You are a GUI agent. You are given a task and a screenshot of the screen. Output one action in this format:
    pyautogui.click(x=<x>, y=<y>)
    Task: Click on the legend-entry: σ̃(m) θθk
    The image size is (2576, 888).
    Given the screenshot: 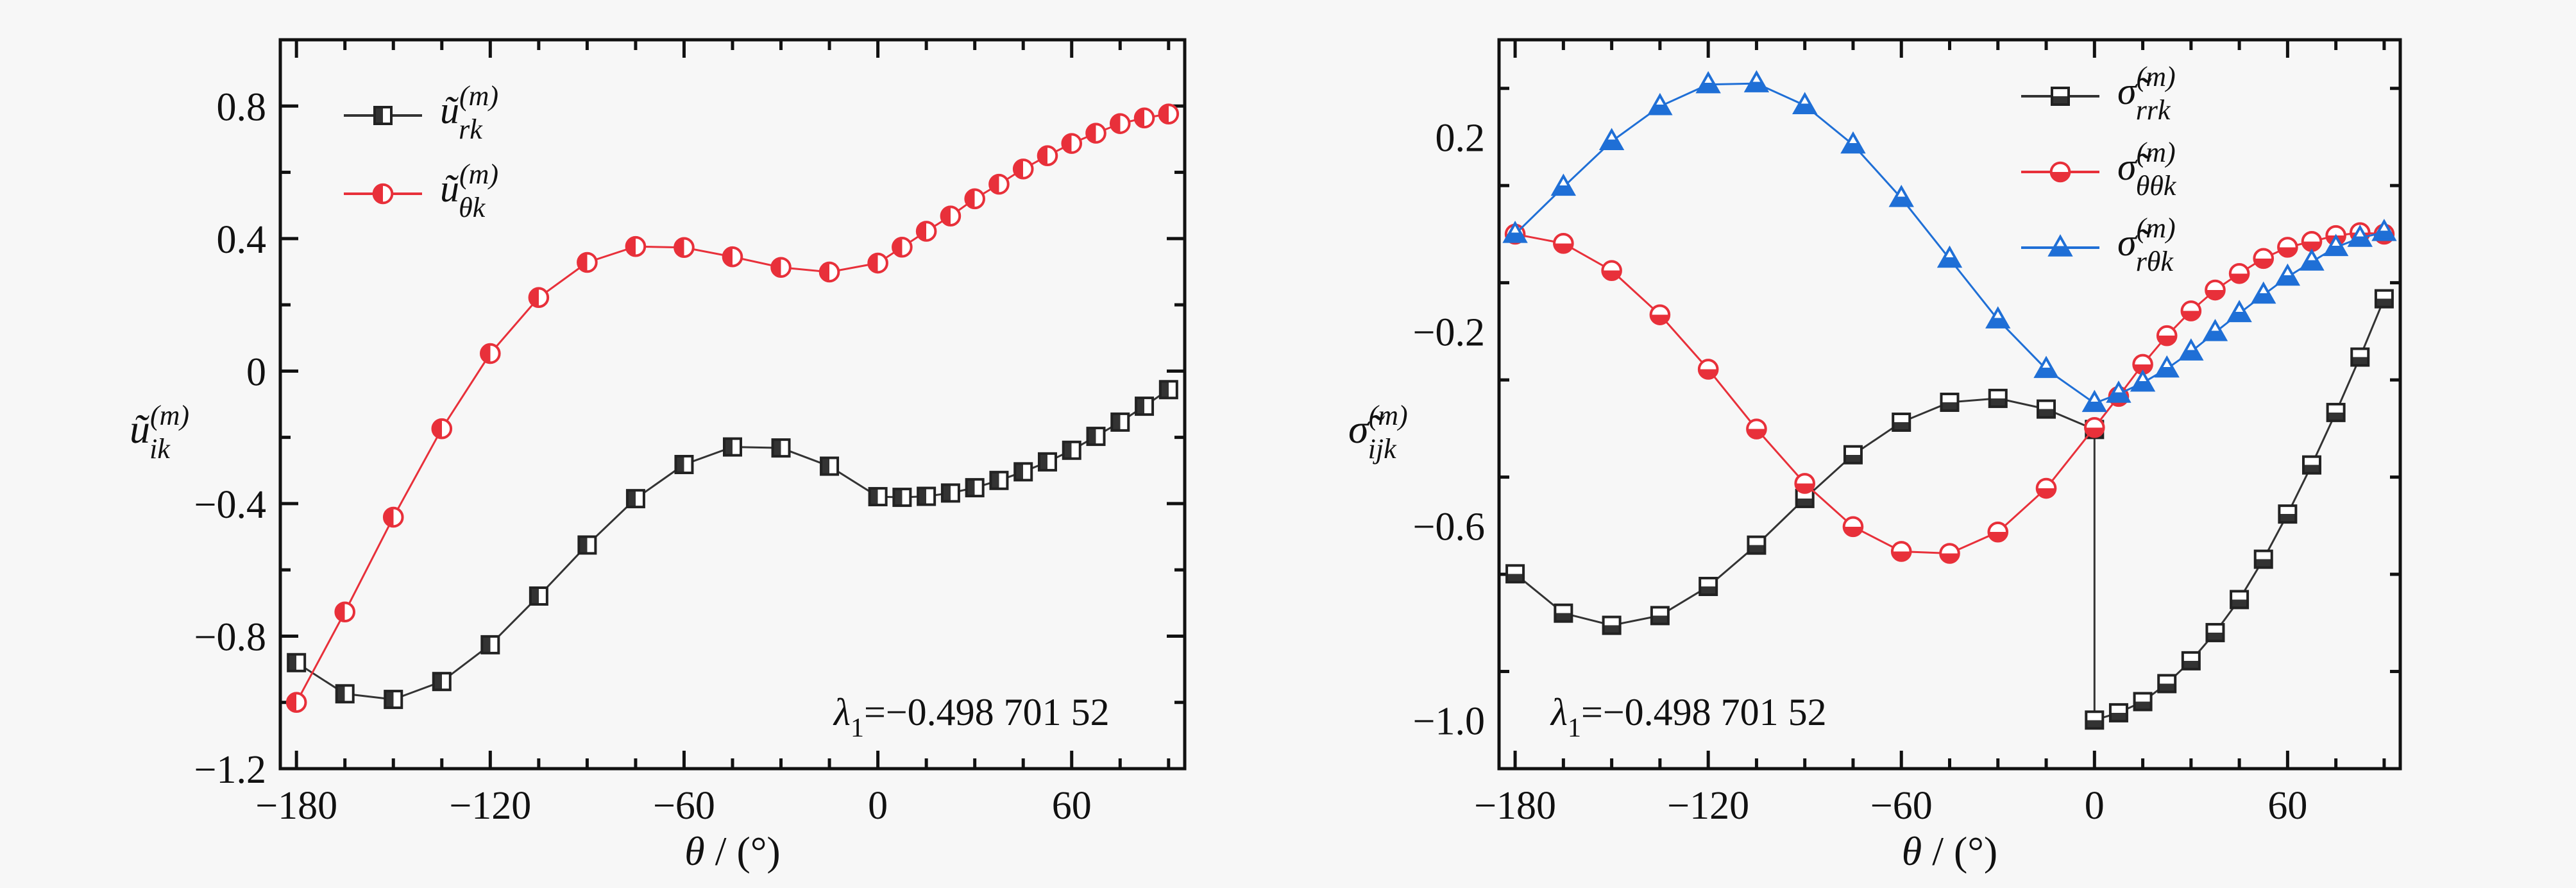 What is the action you would take?
    pyautogui.click(x=2099, y=169)
    